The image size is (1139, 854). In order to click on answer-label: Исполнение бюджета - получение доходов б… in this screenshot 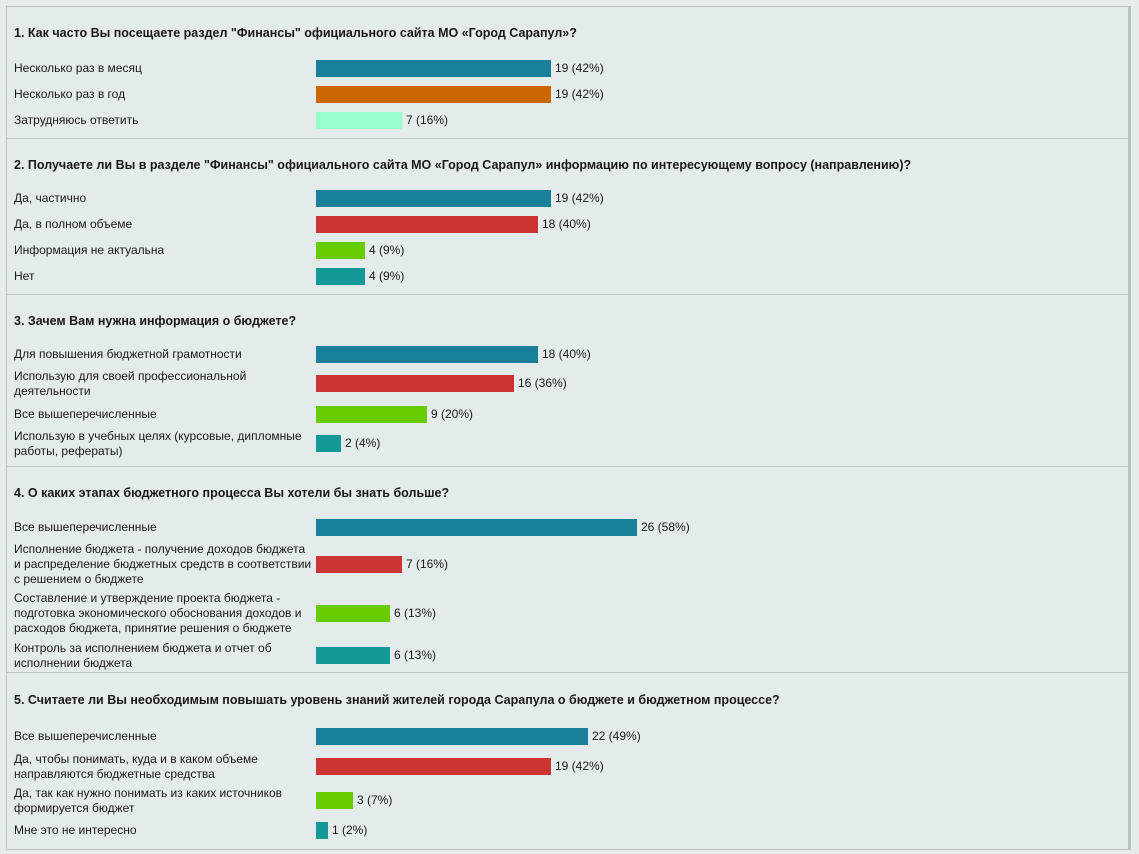, I will do `click(163, 564)`.